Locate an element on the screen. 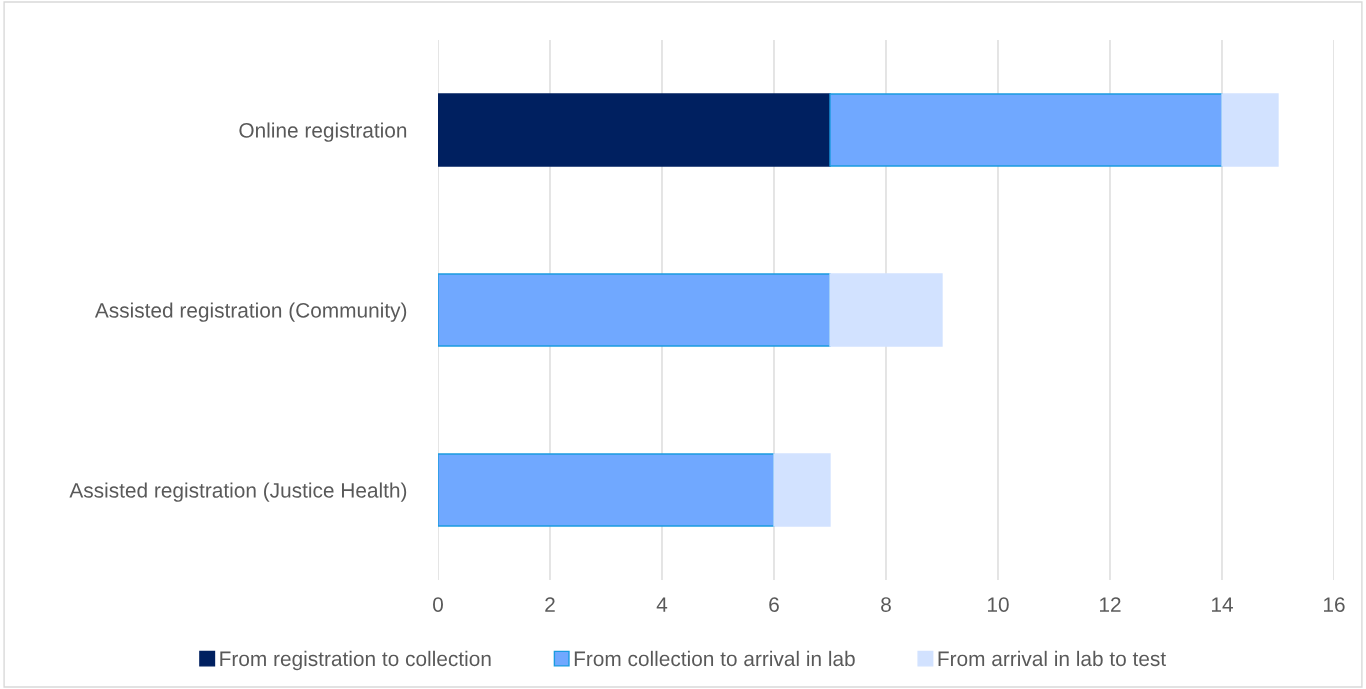 The height and width of the screenshot is (689, 1366). x-tick-label: 14 is located at coordinates (1222, 604).